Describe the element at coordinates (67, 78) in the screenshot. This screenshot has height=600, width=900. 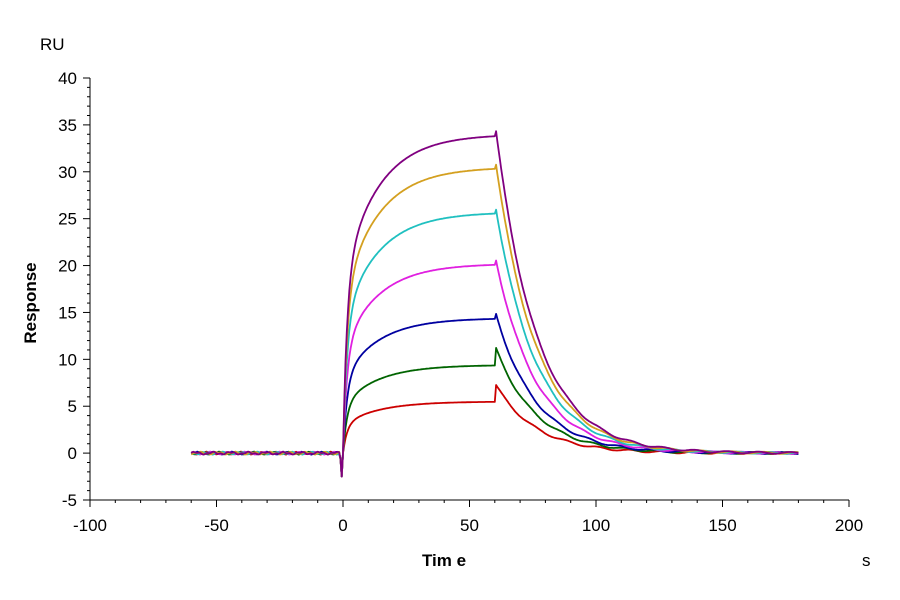
I see `y-tick-label: 40` at that location.